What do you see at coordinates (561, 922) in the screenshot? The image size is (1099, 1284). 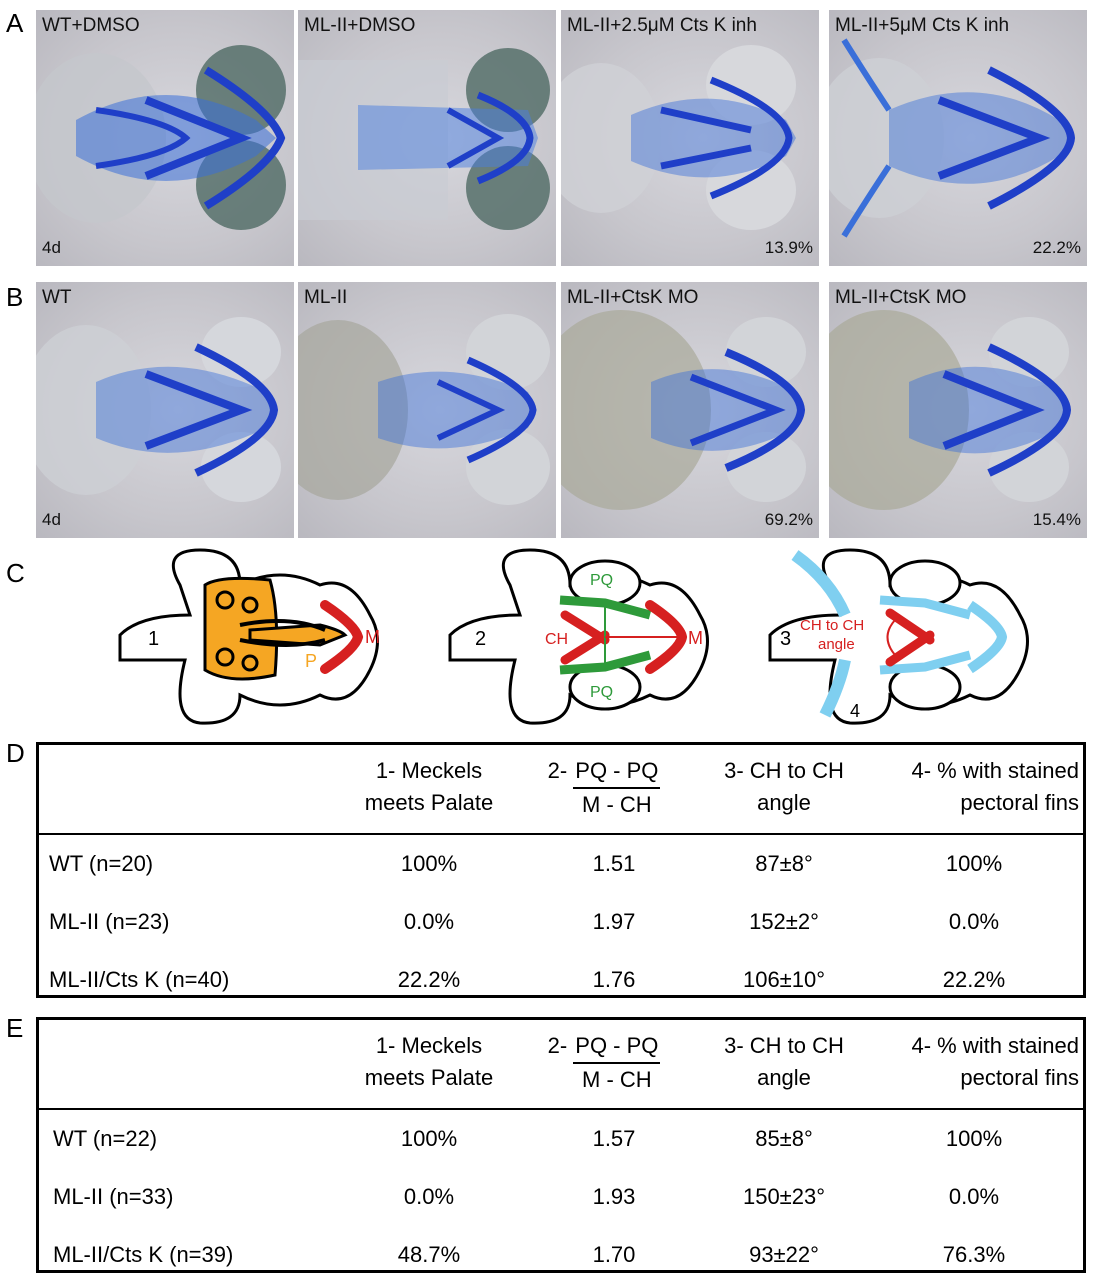 I see `table-row: ML-II (n=23) 0.0% 1.97 152±2° 0.0%` at bounding box center [561, 922].